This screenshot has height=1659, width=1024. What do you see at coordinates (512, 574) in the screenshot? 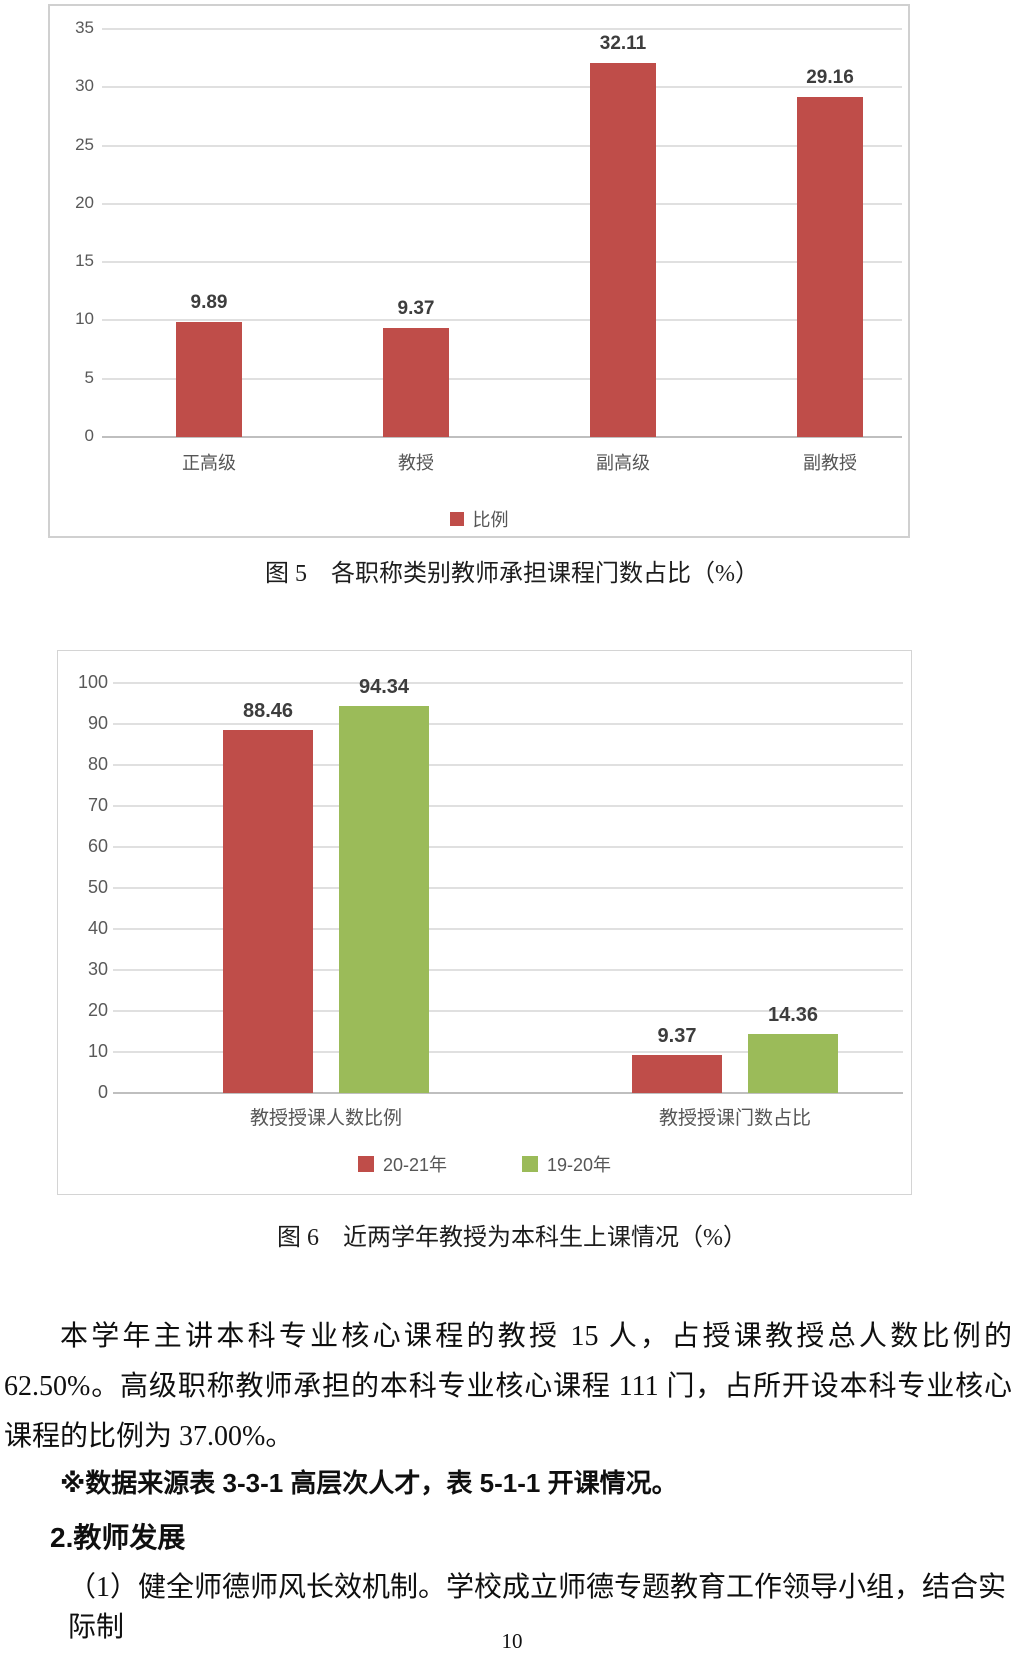
I see `figure-5-caption: 图 5 各职称类别教师承担课程门数占比（%）` at bounding box center [512, 574].